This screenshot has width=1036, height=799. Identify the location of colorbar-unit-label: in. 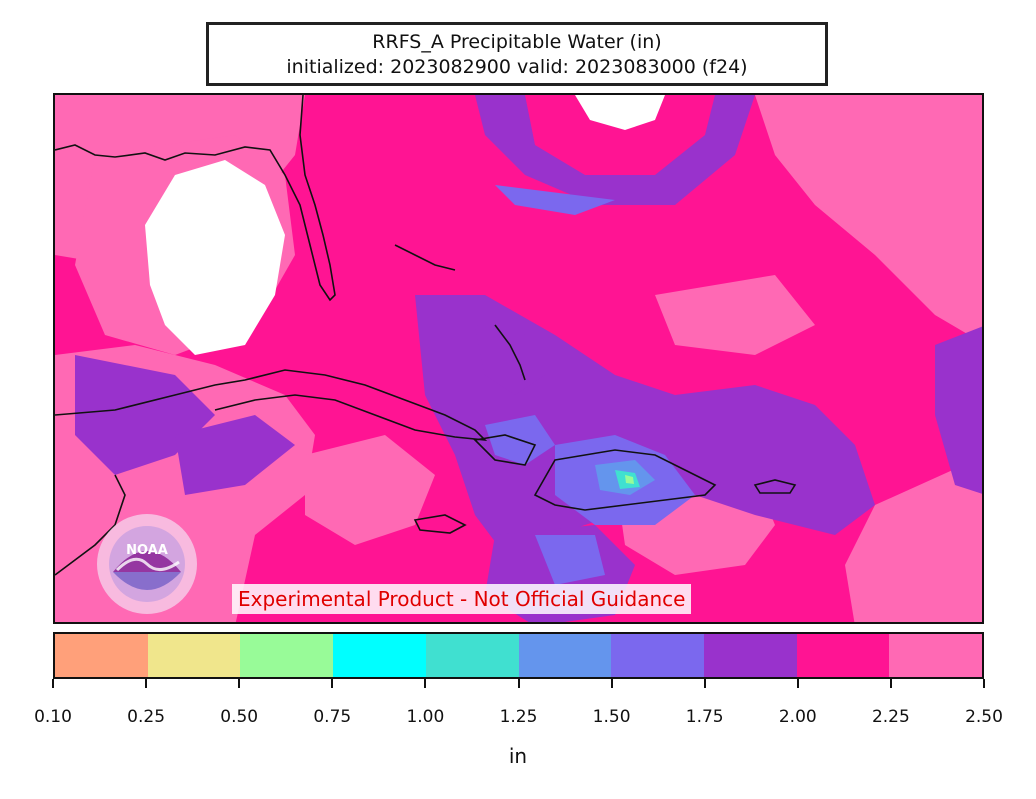
(518, 756).